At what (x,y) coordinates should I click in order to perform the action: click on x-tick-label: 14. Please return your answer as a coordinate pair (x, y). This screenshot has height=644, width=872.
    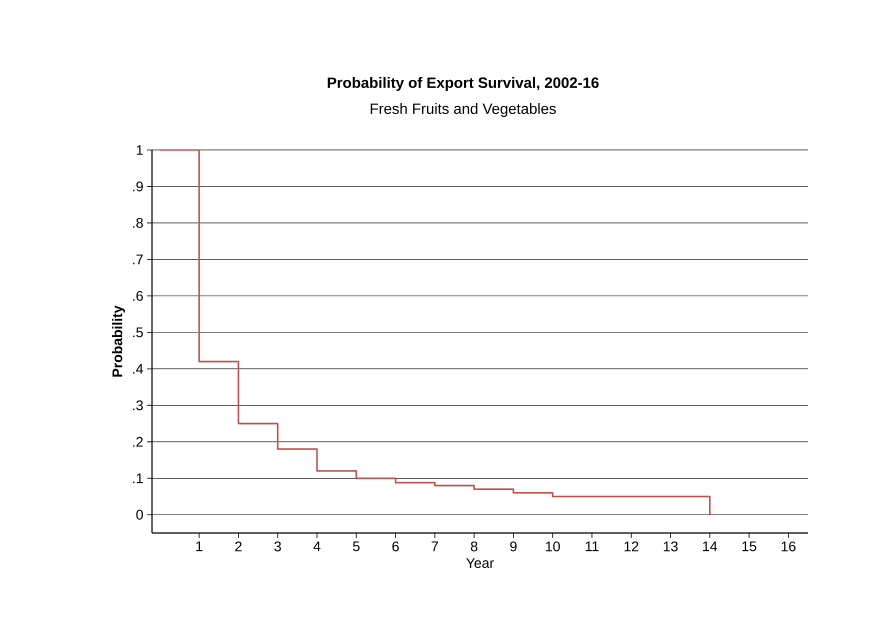
    Looking at the image, I should click on (710, 547).